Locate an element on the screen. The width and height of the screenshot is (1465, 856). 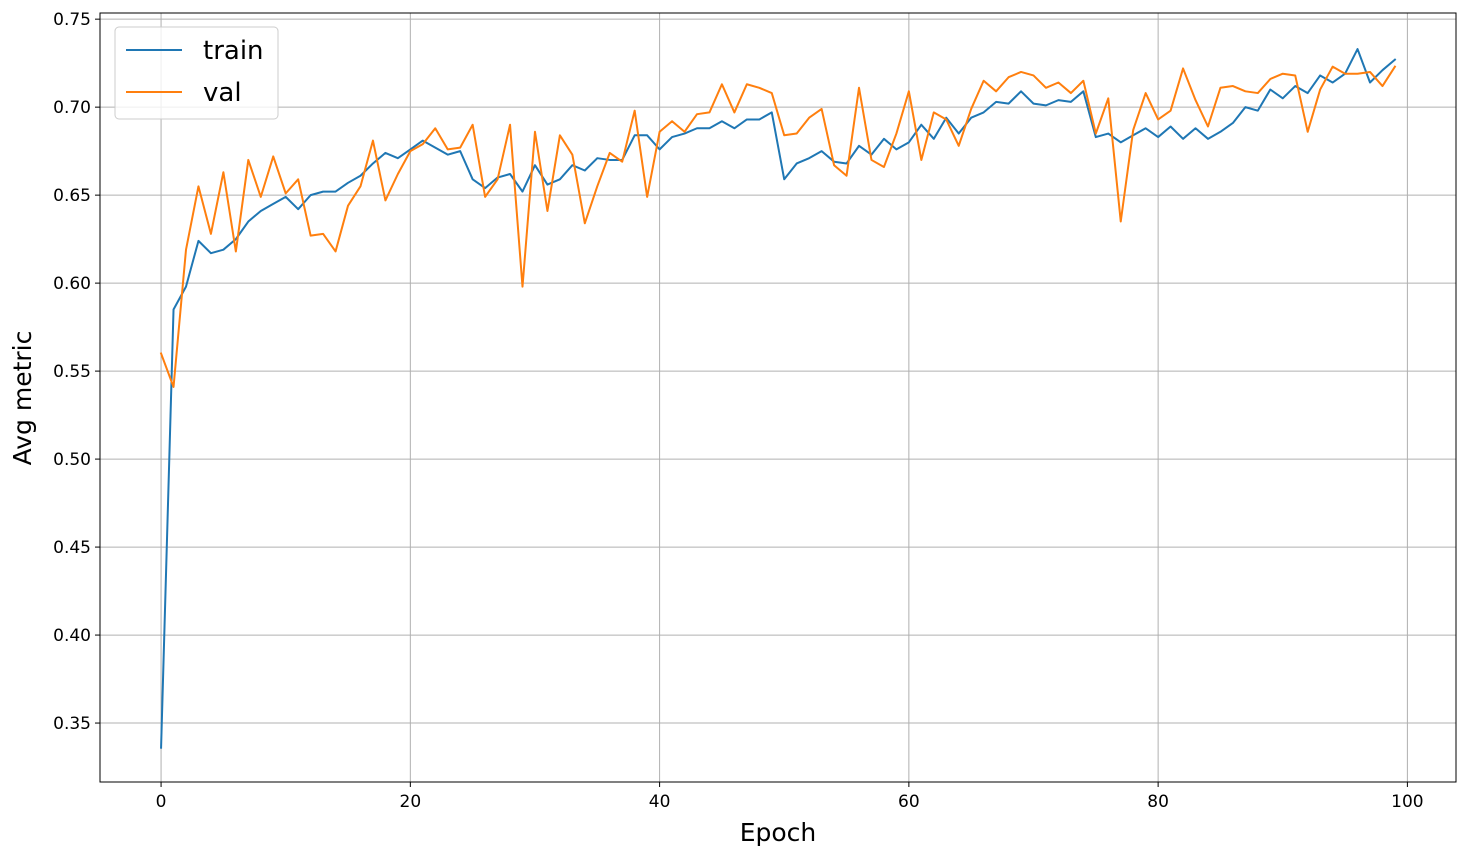
legend-label-train: train is located at coordinates (233, 51).